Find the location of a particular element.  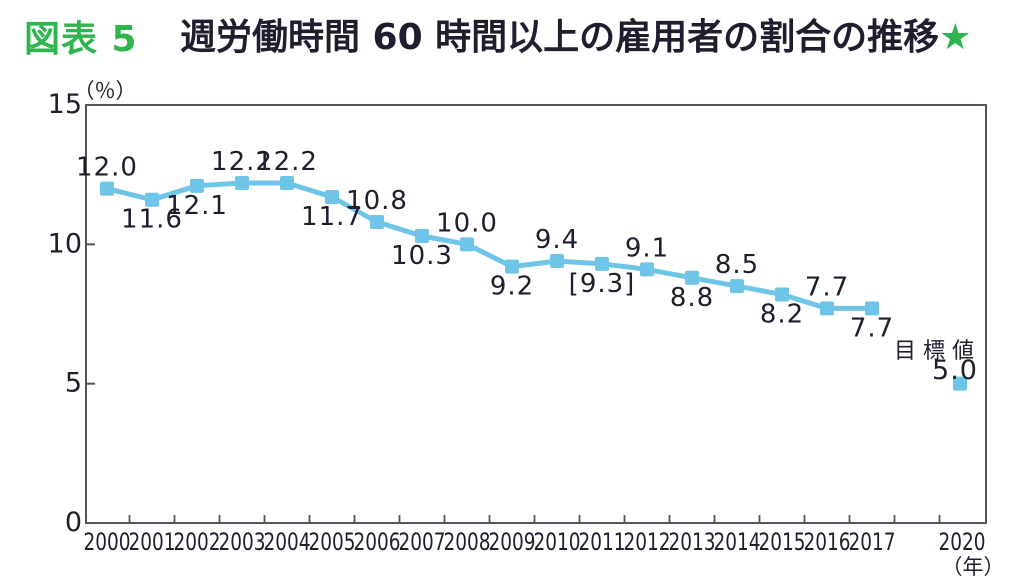

x-axis-tick-label: 2015 is located at coordinates (782, 542).